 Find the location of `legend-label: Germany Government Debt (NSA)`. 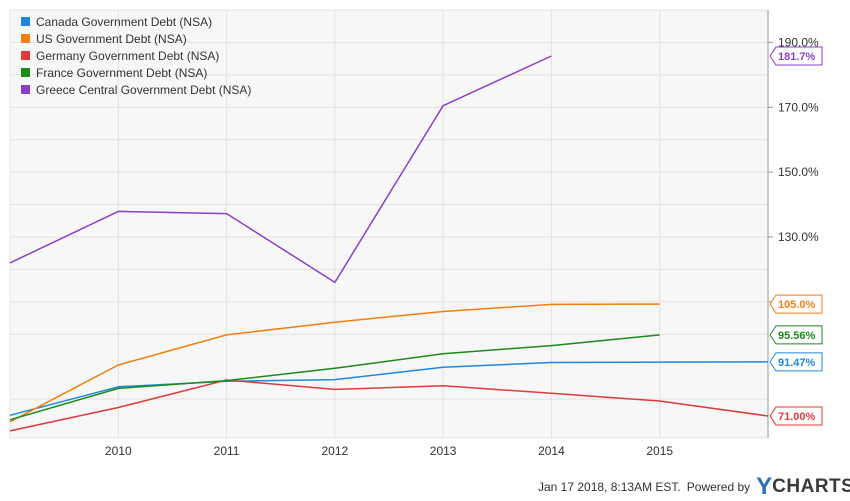

legend-label: Germany Government Debt (NSA) is located at coordinates (127, 56).